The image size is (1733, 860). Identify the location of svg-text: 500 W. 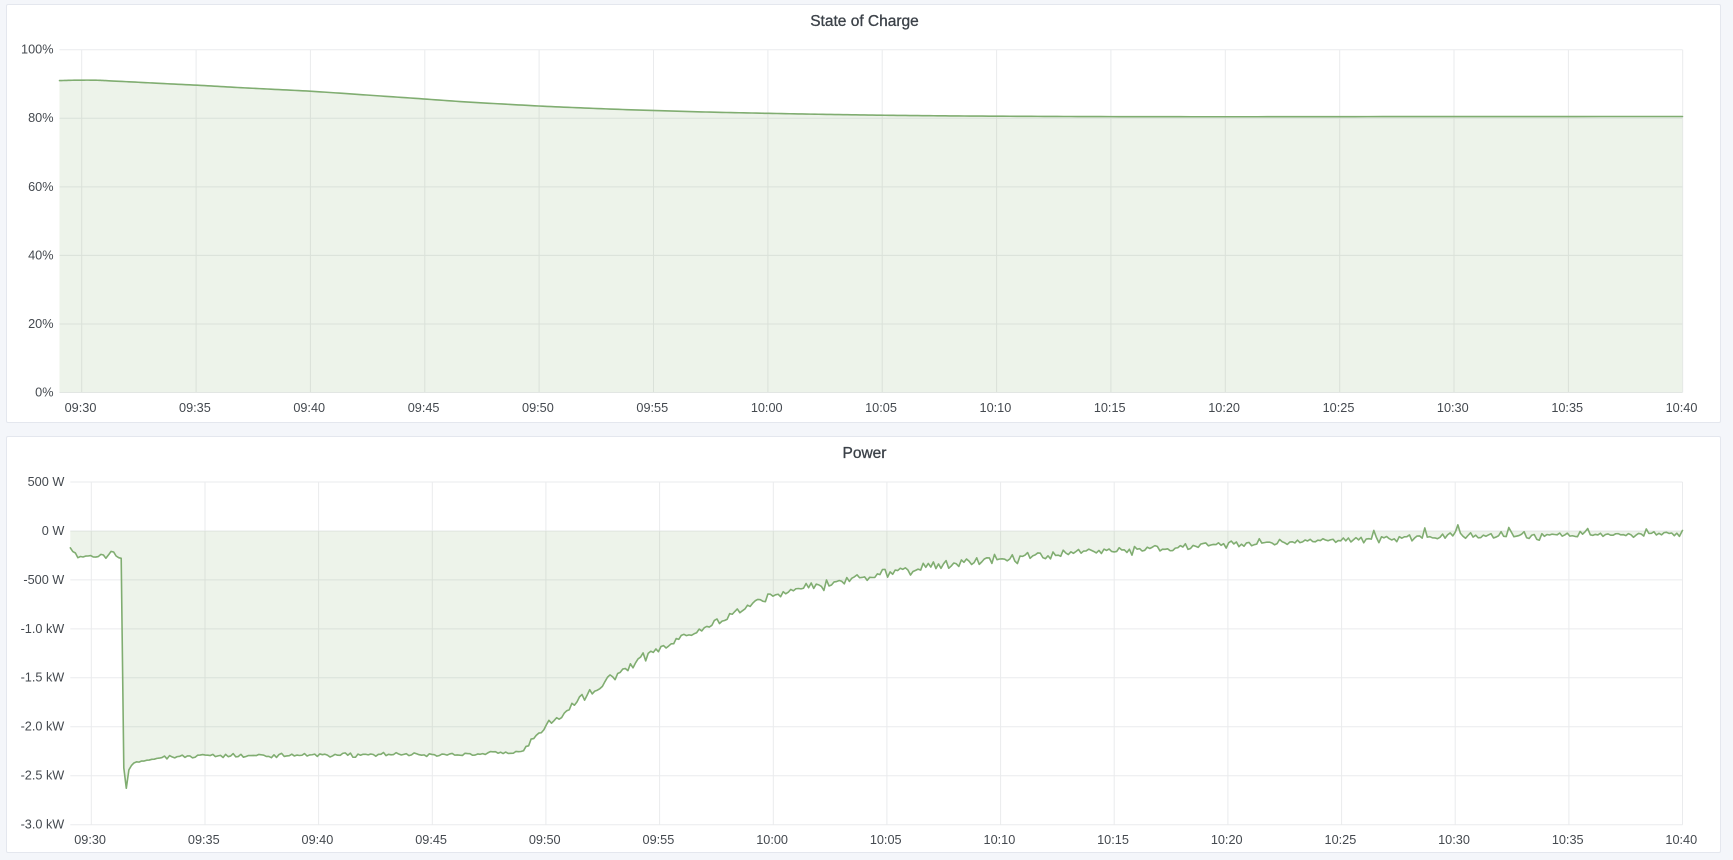
(46, 482).